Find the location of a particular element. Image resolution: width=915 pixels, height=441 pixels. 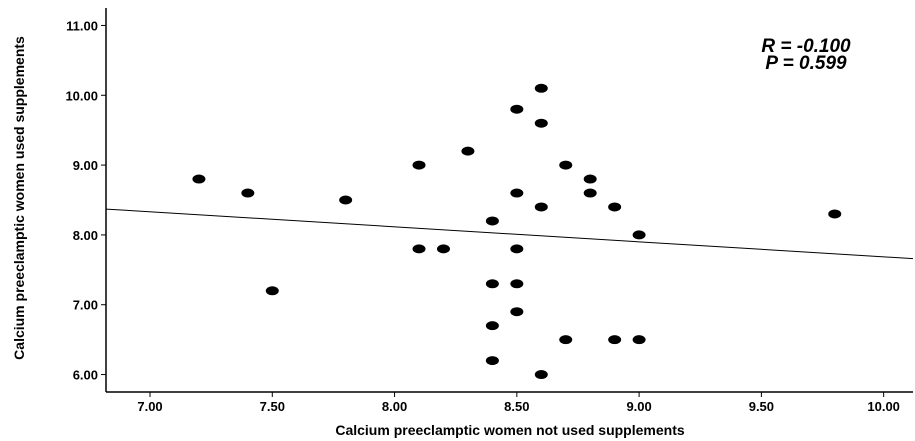

x-axis-ticks: 7.00 7.50 8.00 8.50 9.00 9.50 10.00 is located at coordinates (518, 403).